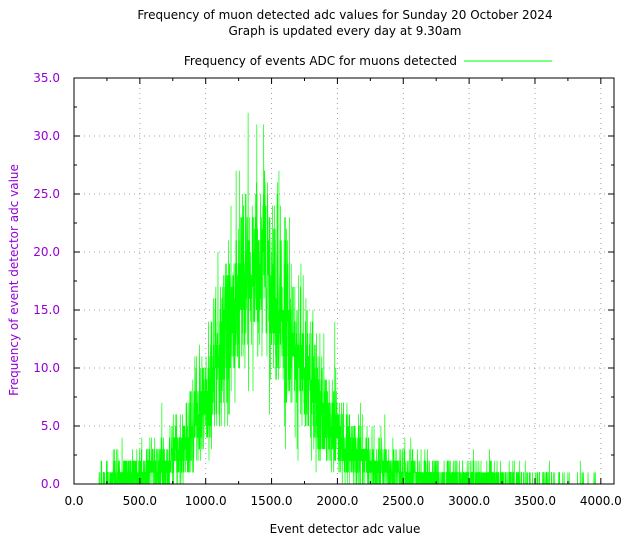 Image resolution: width=640 pixels, height=540 pixels. Describe the element at coordinates (403, 501) in the screenshot. I see `x-tick-label: 2500.0` at that location.